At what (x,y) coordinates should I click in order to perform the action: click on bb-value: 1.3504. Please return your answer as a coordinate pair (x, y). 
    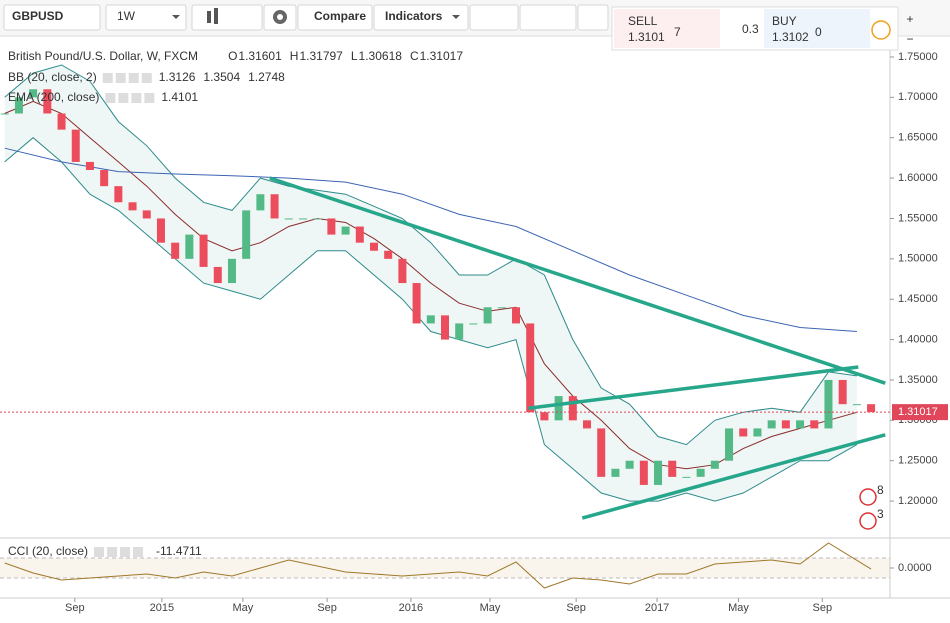
    Looking at the image, I should click on (221, 77).